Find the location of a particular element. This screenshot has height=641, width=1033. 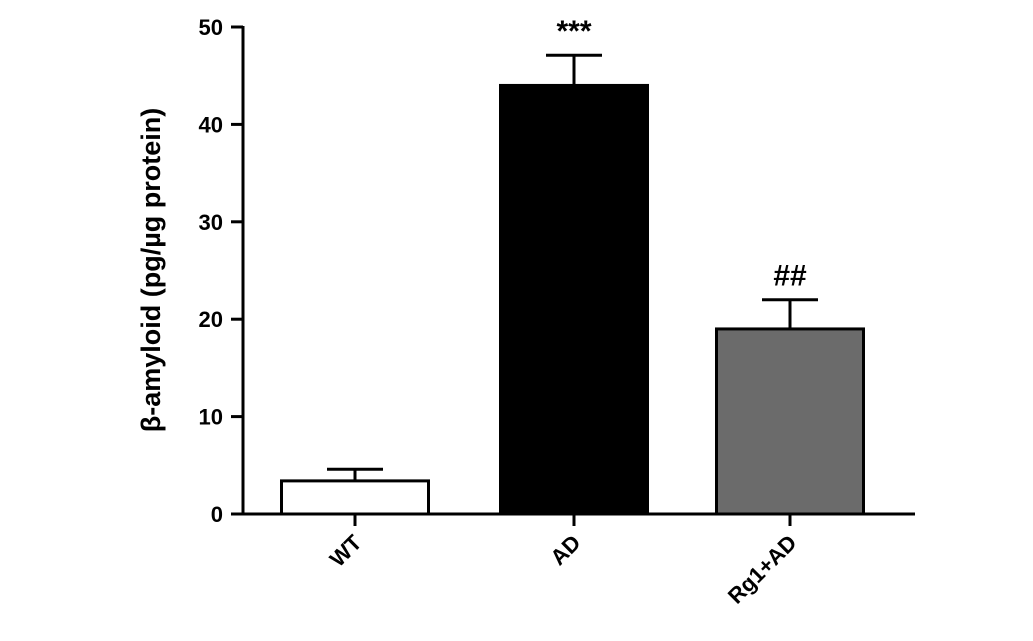

y-ticks: 0 10 20 30 40 50 is located at coordinates (221, 271).